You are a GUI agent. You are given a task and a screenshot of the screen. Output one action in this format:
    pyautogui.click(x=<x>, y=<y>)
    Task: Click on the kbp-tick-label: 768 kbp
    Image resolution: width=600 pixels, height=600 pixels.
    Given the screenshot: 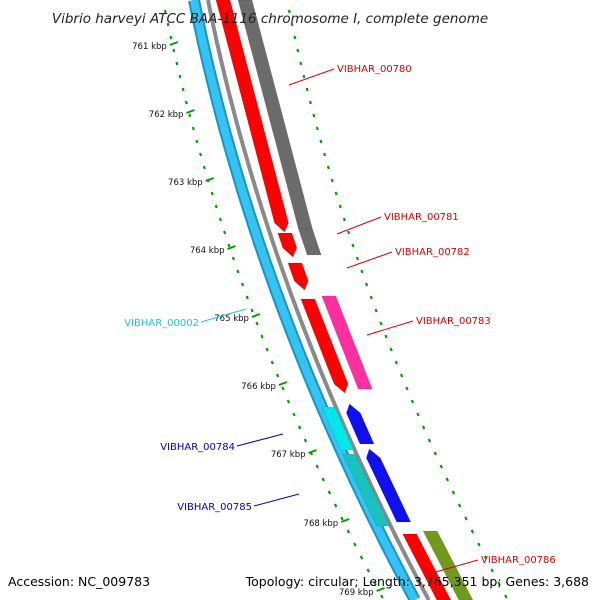 What is the action you would take?
    pyautogui.click(x=321, y=524)
    